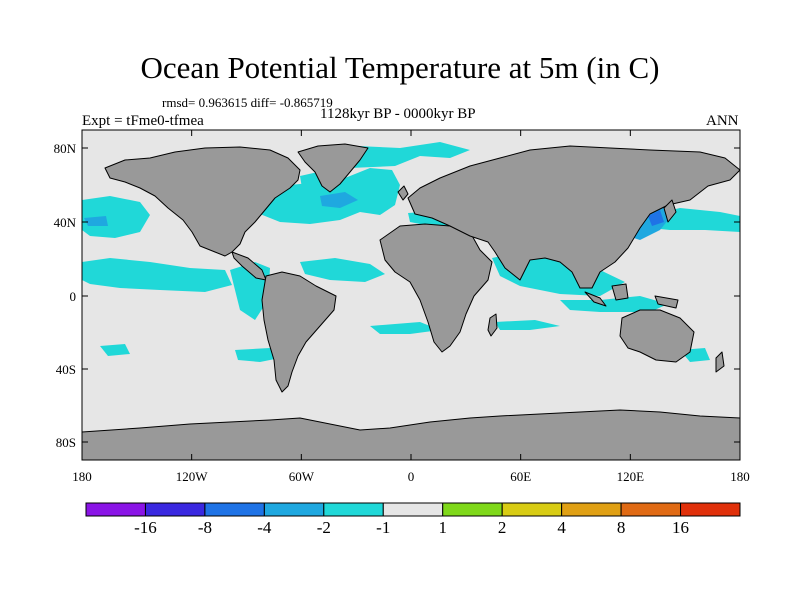 Image resolution: width=800 pixels, height=600 pixels. I want to click on lon-tick-label: 120E, so click(631, 476).